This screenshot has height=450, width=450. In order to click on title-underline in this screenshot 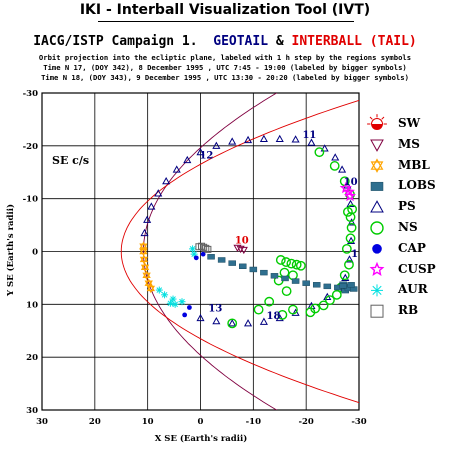, I will do `click(226, 21)`.